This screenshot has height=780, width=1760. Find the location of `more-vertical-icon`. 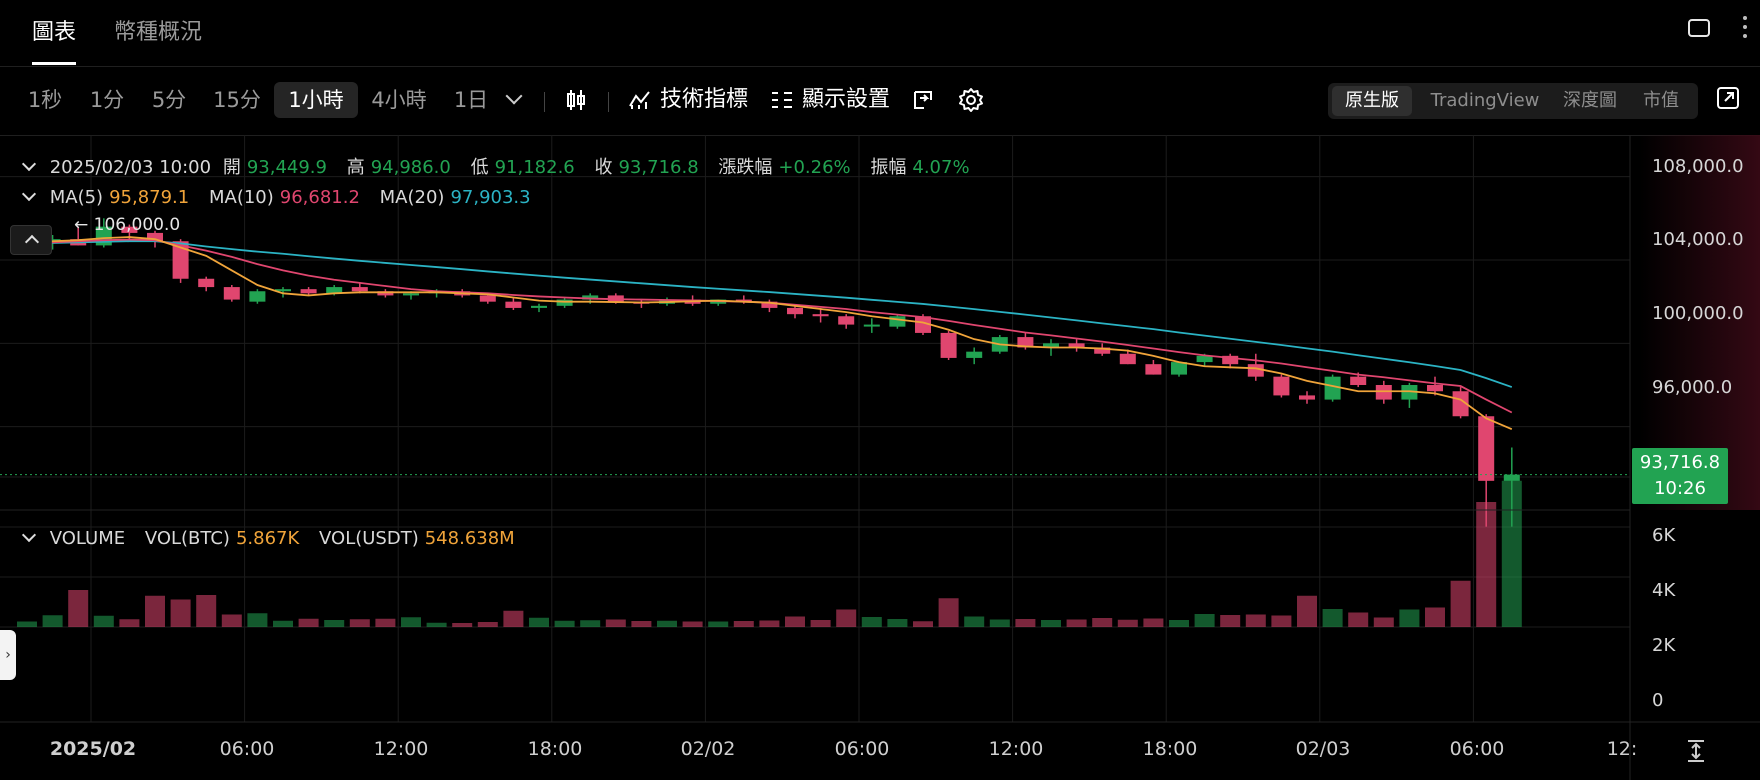

more-vertical-icon is located at coordinates (1745, 29).